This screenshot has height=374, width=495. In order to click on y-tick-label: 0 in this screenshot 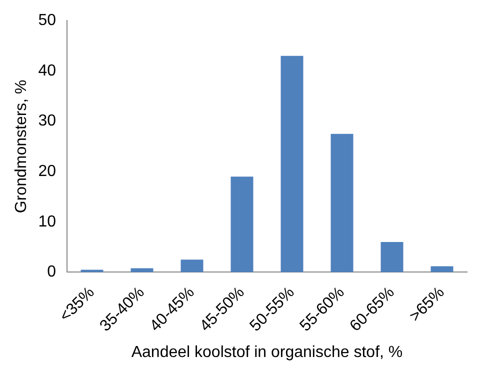, I will do `click(51, 272)`.